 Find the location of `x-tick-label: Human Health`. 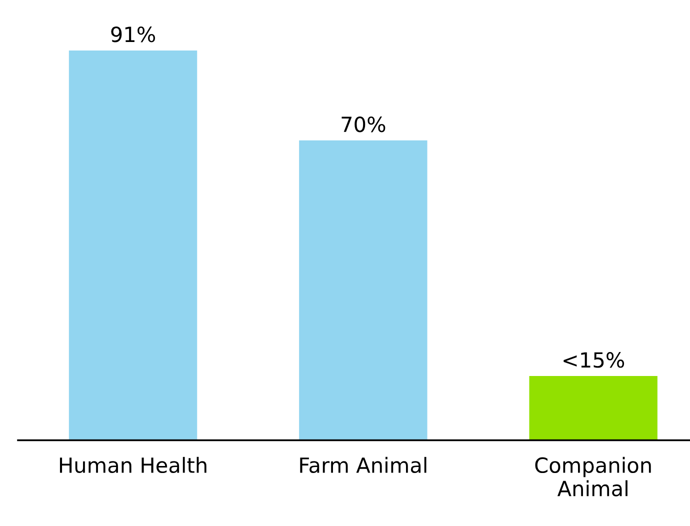

x-tick-label: Human Health is located at coordinates (133, 465).